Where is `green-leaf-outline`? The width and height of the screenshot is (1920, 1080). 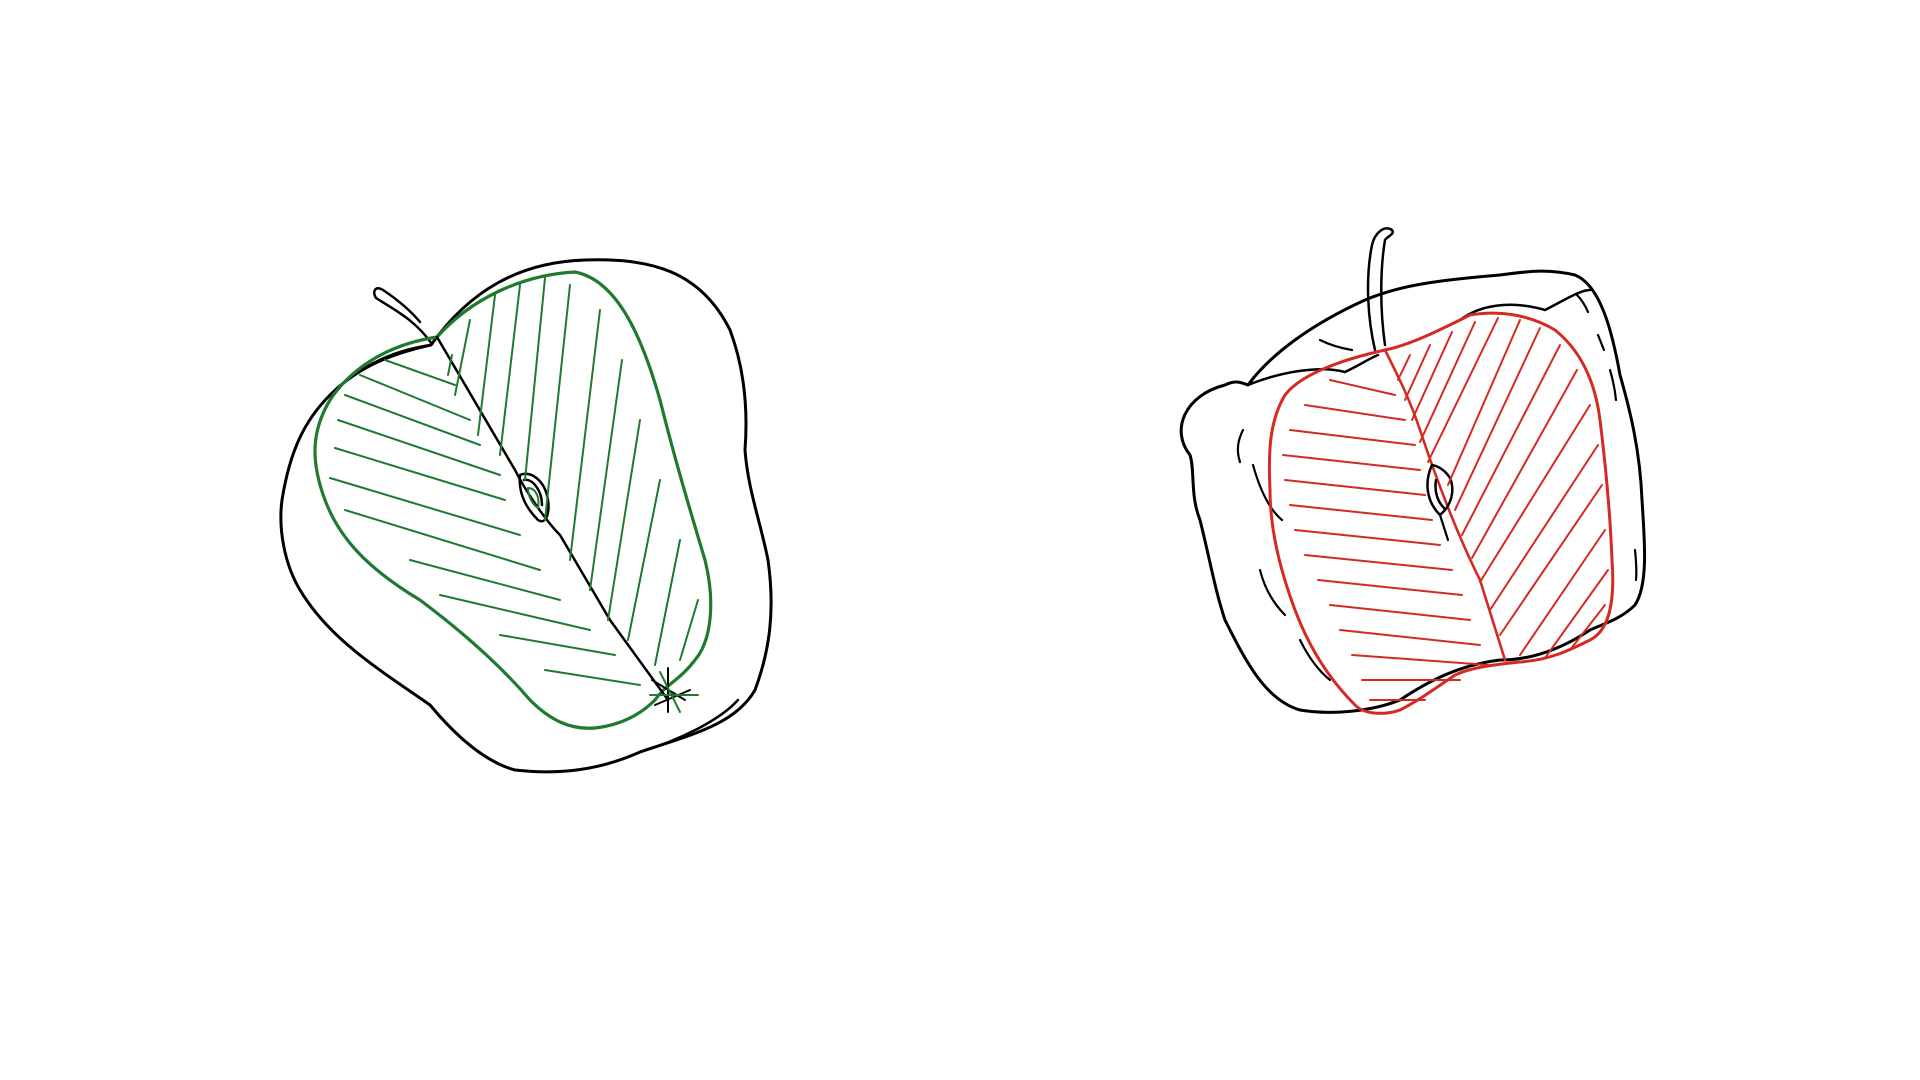
green-leaf-outline is located at coordinates (513, 500).